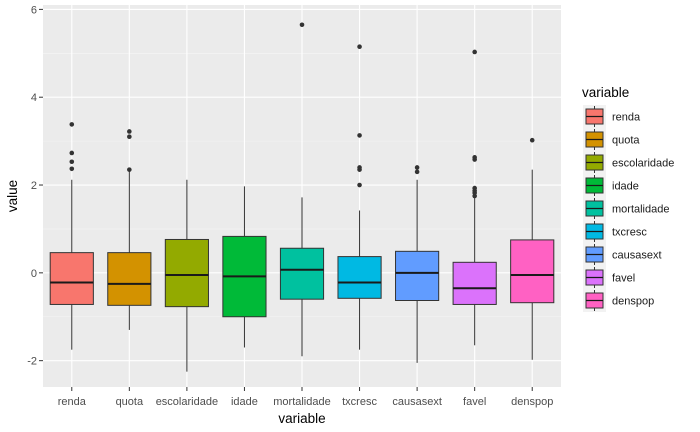 The image size is (700, 432). Describe the element at coordinates (244, 402) in the screenshot. I see `x-tick-label: idade` at that location.